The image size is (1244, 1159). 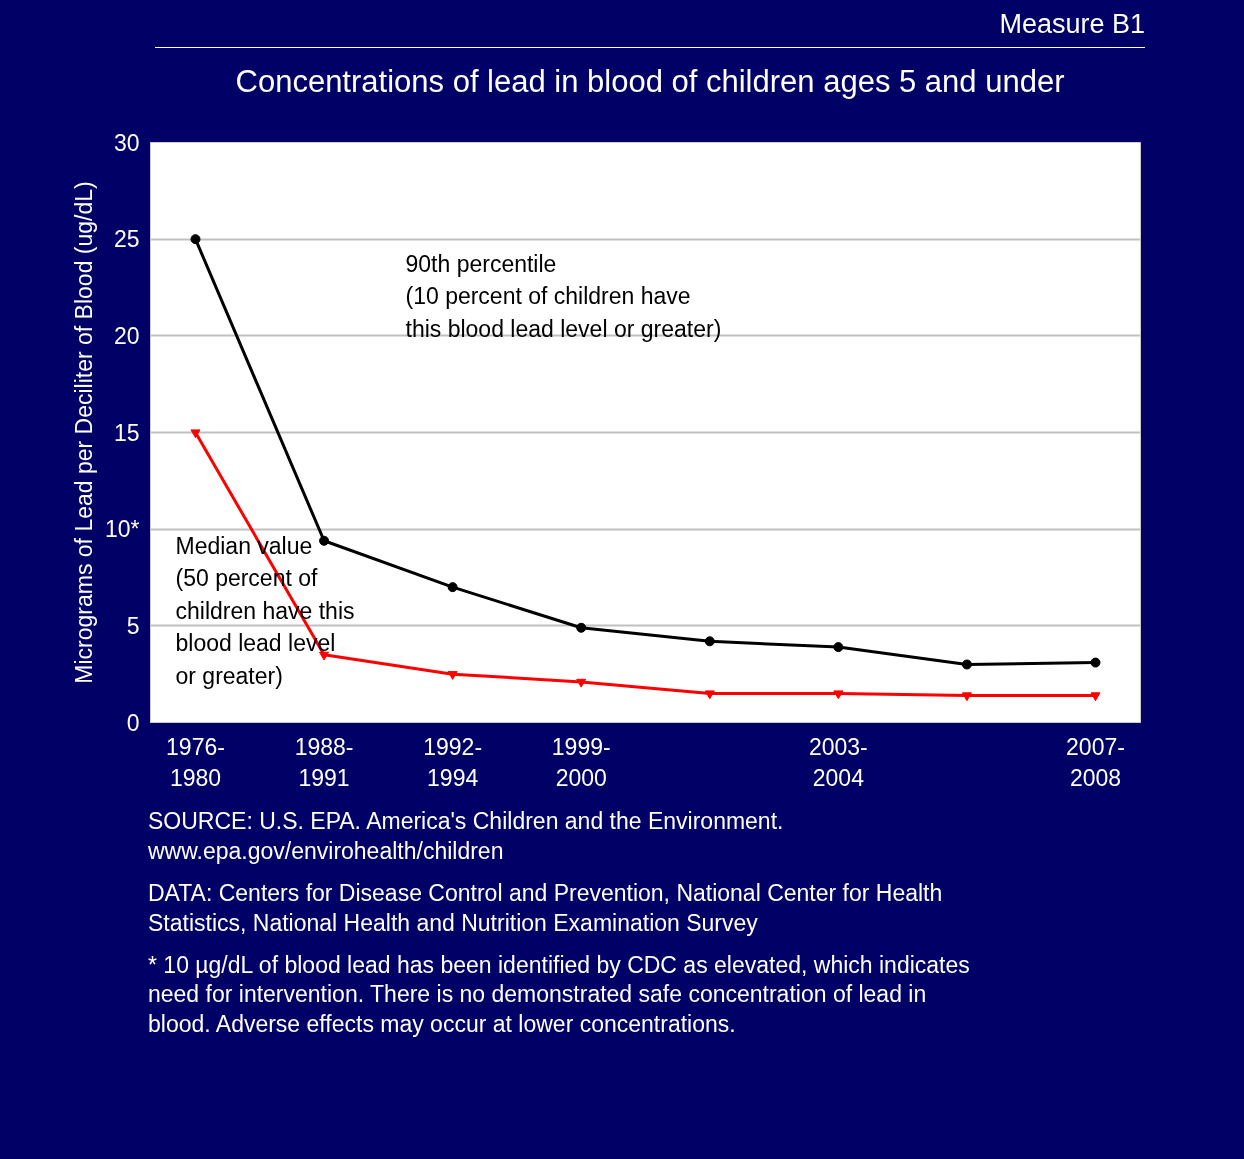 I want to click on source-note: SOURCE: U.S. EPA. America's Children and the Environment. www.epa.gov/envirohealth/children, so click(x=466, y=836).